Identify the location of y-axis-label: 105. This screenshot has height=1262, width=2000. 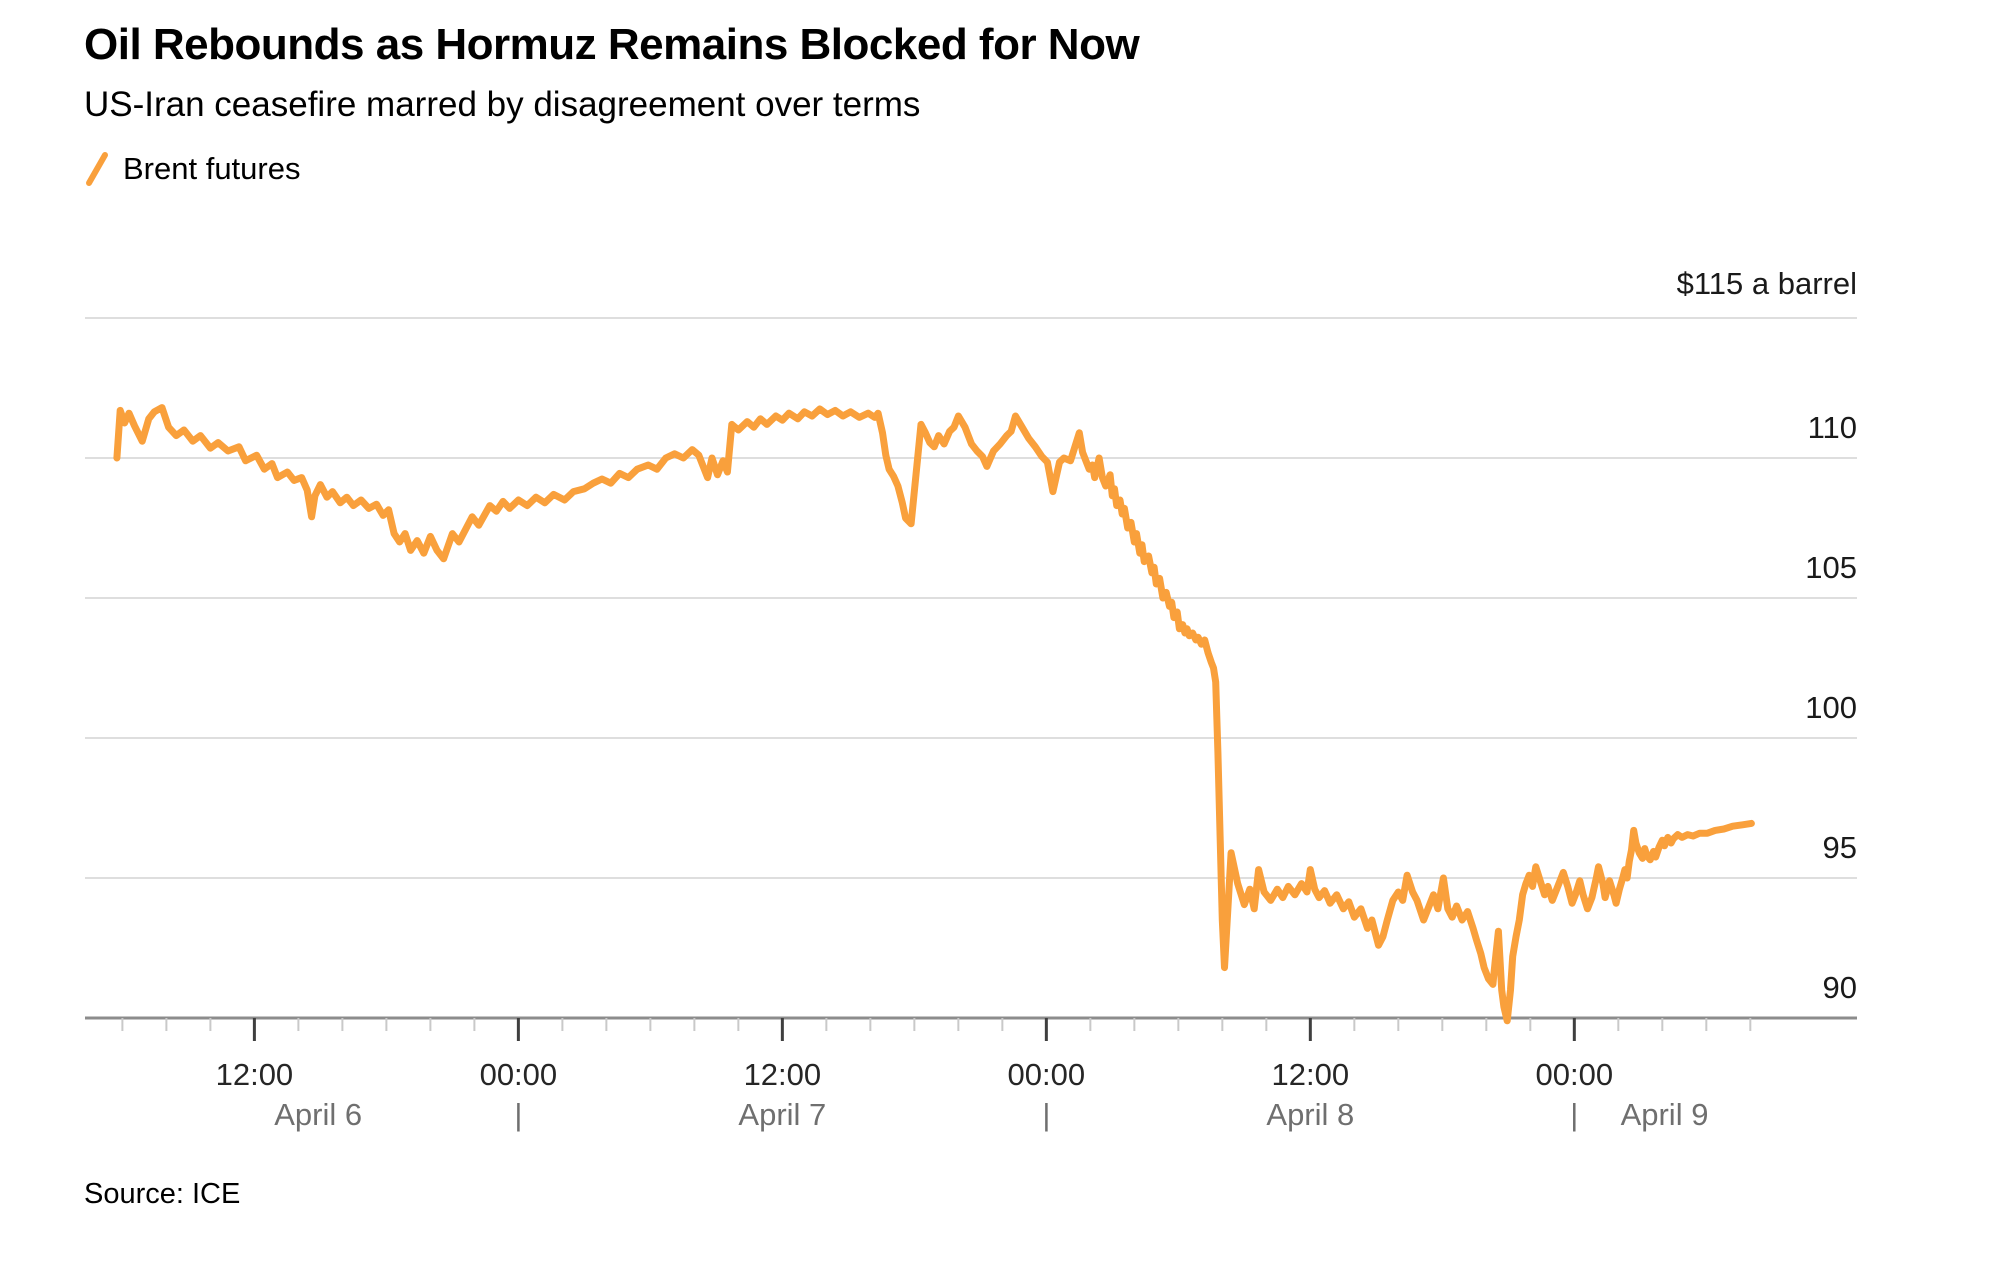
(1831, 567).